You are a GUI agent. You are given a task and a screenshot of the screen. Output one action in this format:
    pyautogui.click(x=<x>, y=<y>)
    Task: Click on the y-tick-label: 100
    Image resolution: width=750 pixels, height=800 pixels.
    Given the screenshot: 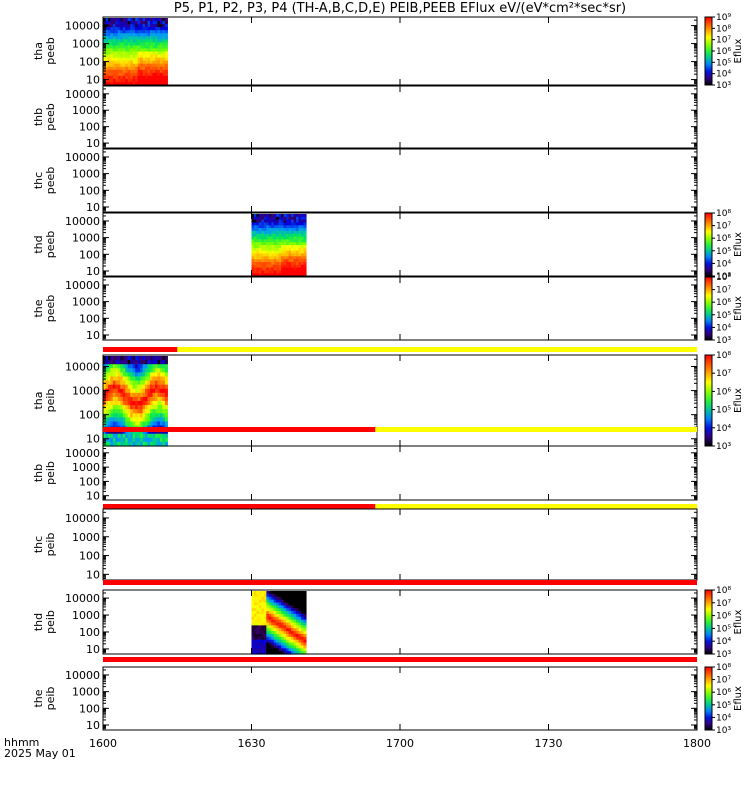 What is the action you would take?
    pyautogui.click(x=89, y=415)
    